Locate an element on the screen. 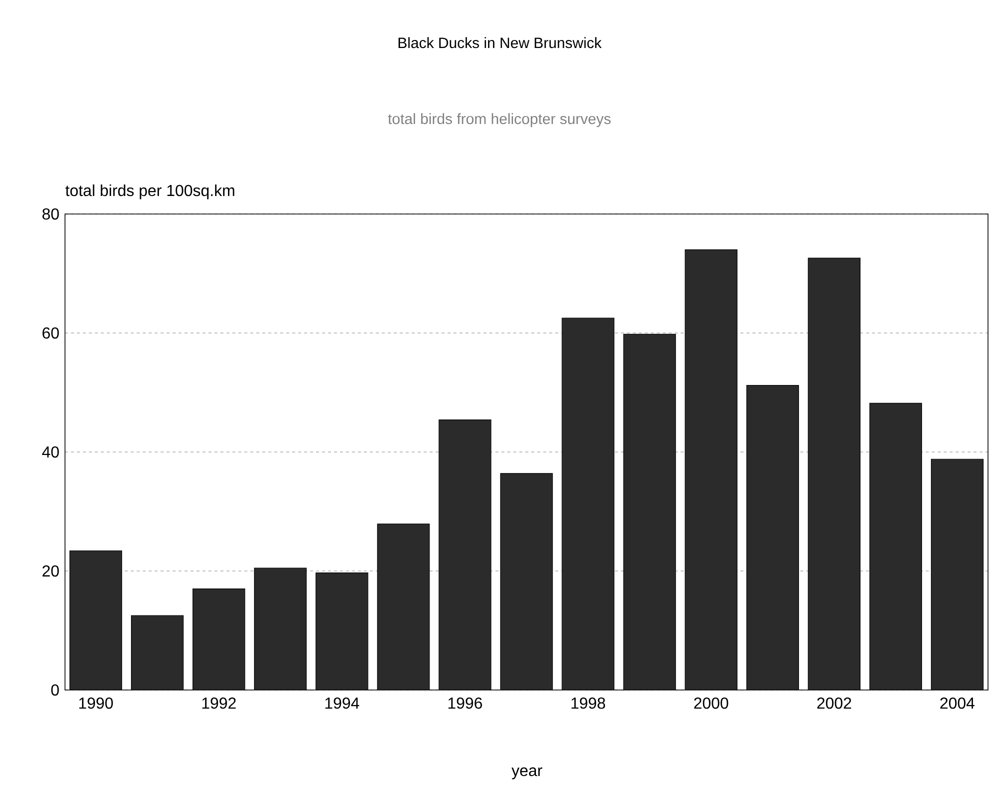  y-tick-label: 20 is located at coordinates (50, 571).